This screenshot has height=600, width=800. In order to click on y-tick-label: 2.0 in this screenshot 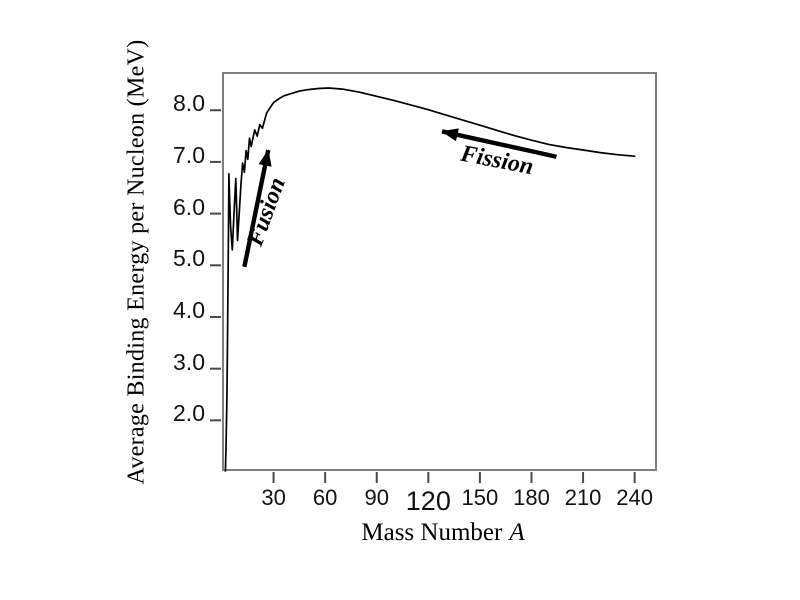, I will do `click(189, 413)`.